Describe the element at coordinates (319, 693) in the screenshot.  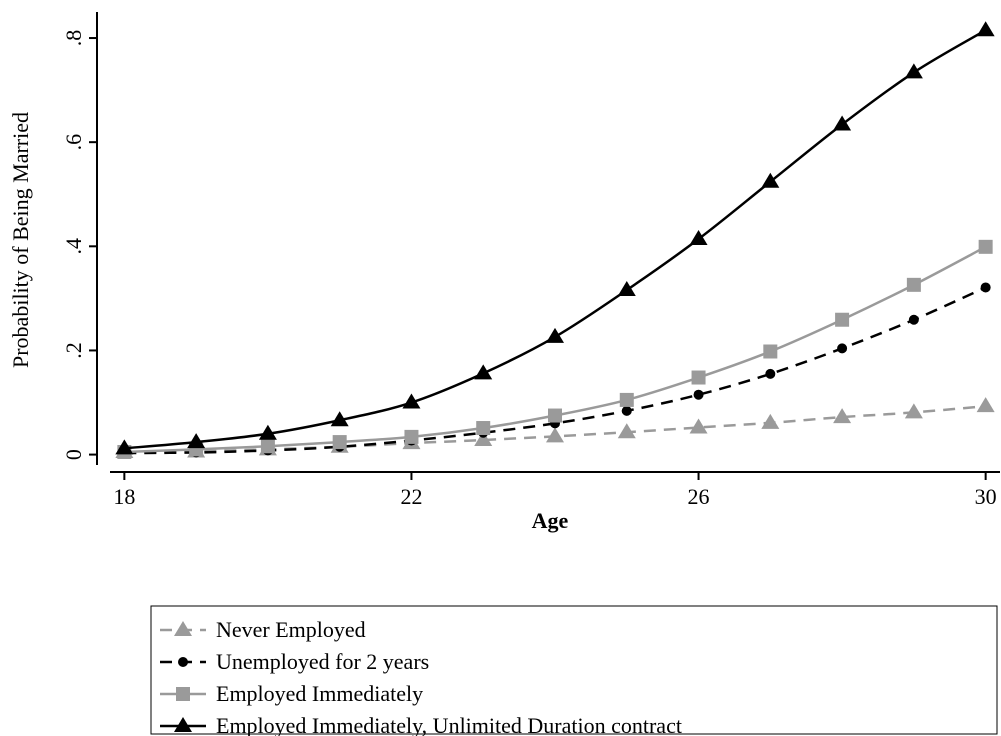
I see `legend-label: Employed Immediately` at that location.